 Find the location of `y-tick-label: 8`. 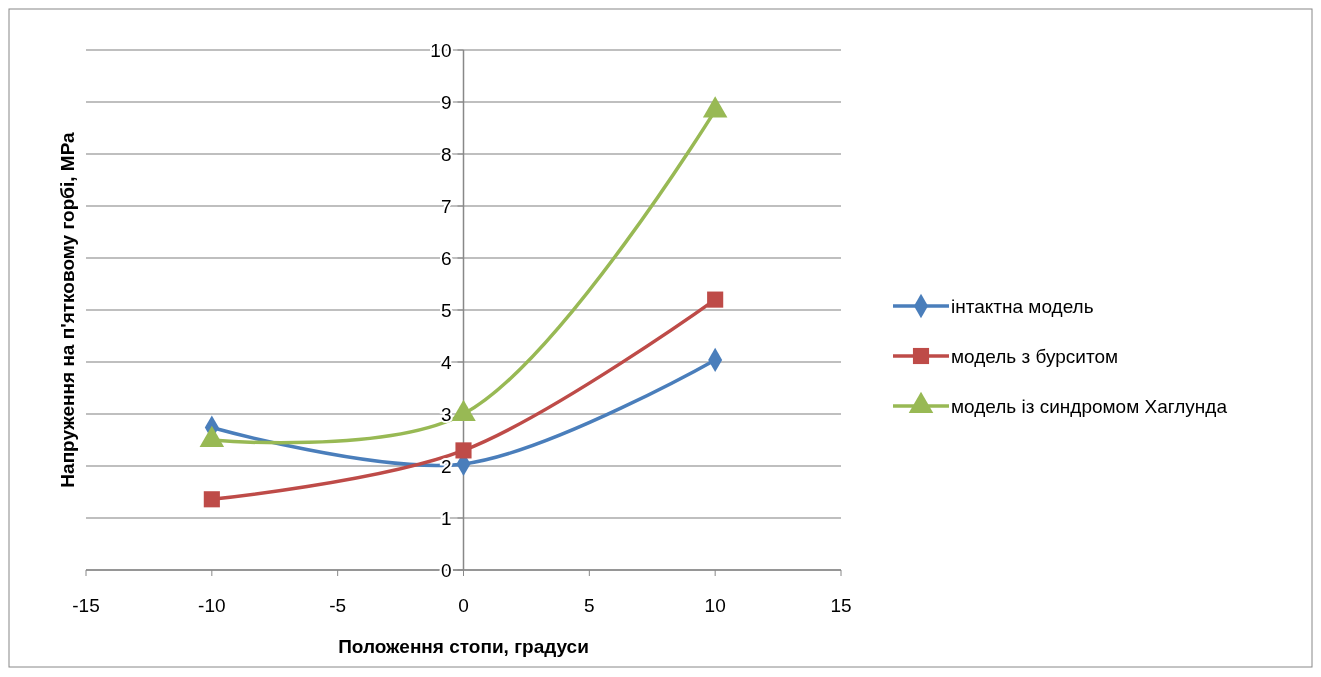

y-tick-label: 8 is located at coordinates (446, 154).